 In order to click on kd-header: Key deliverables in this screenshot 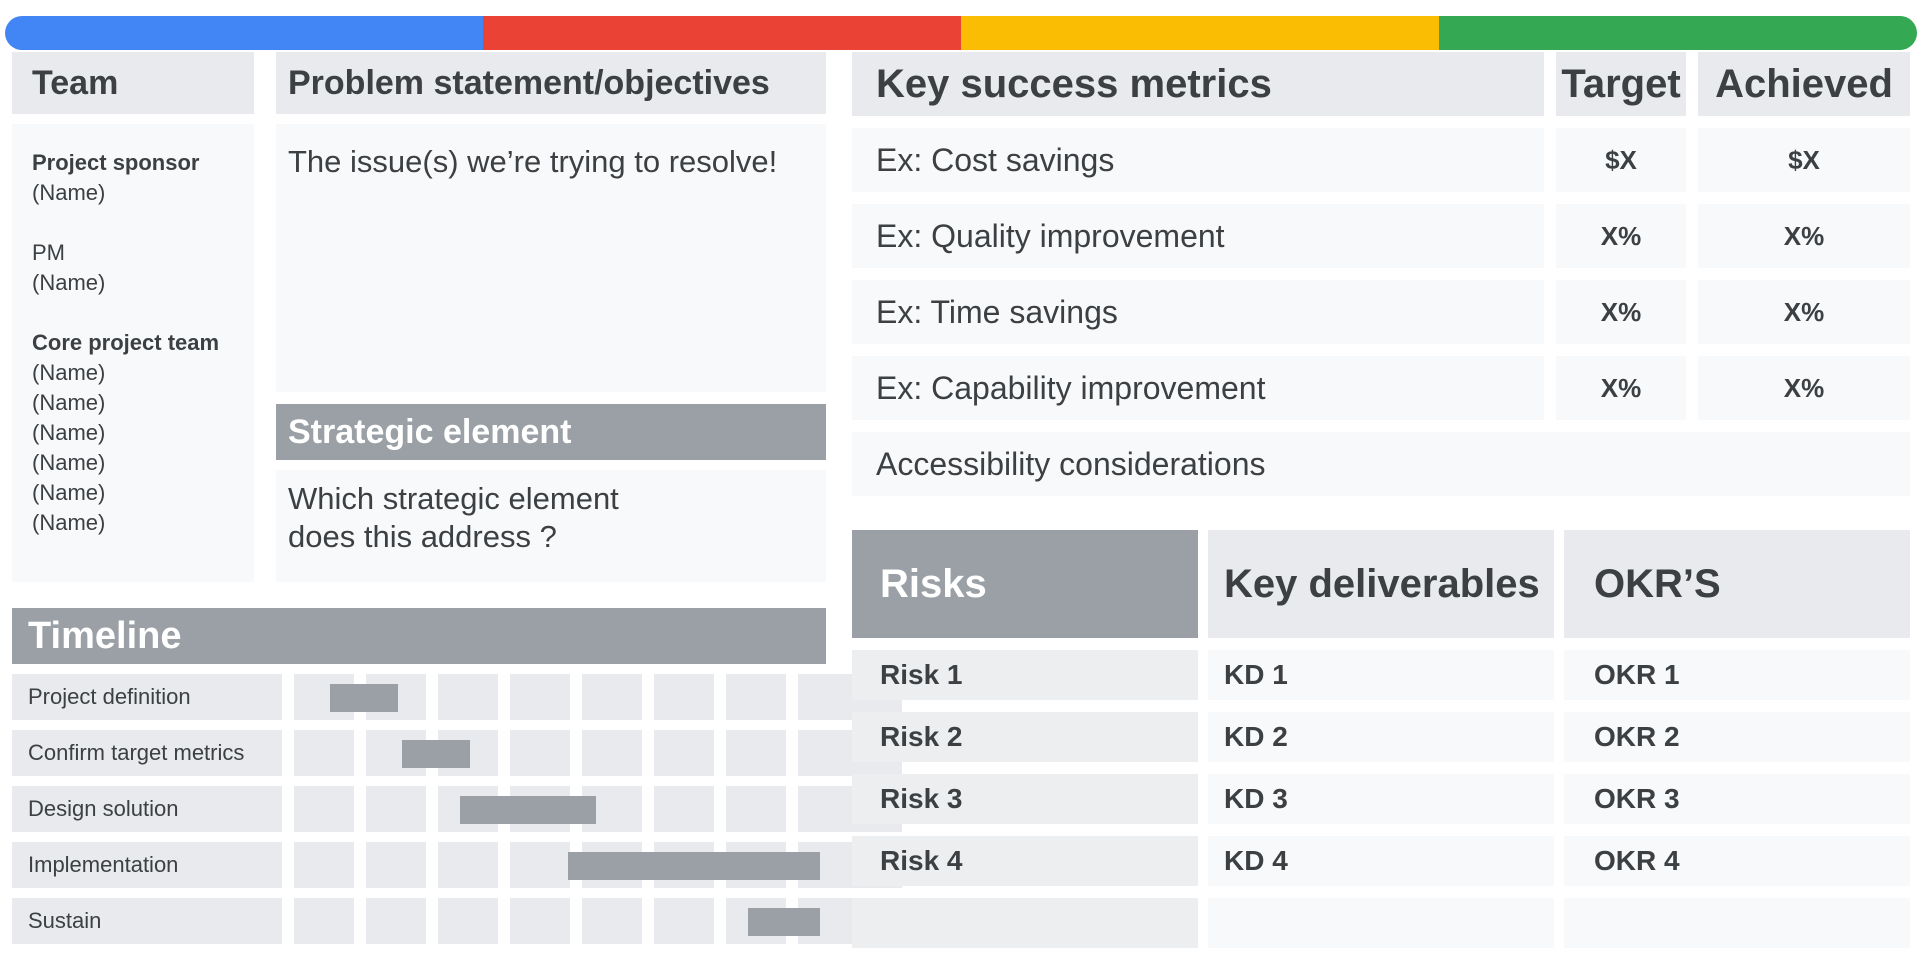, I will do `click(1381, 584)`.